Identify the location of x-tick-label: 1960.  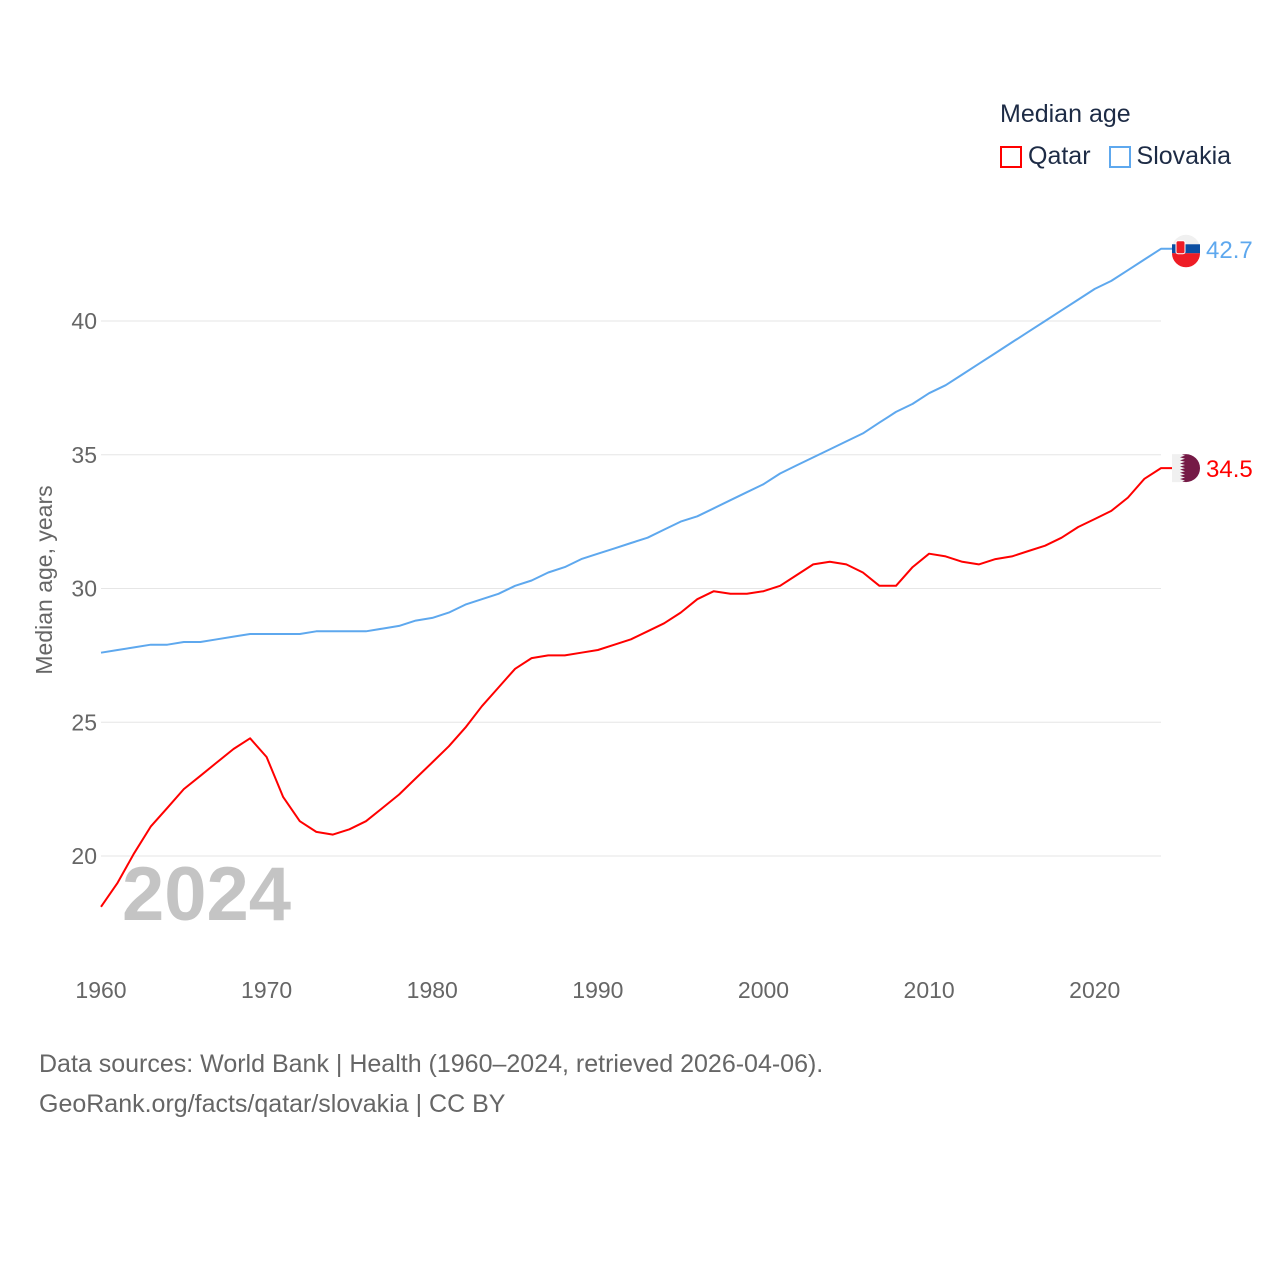
(100, 990).